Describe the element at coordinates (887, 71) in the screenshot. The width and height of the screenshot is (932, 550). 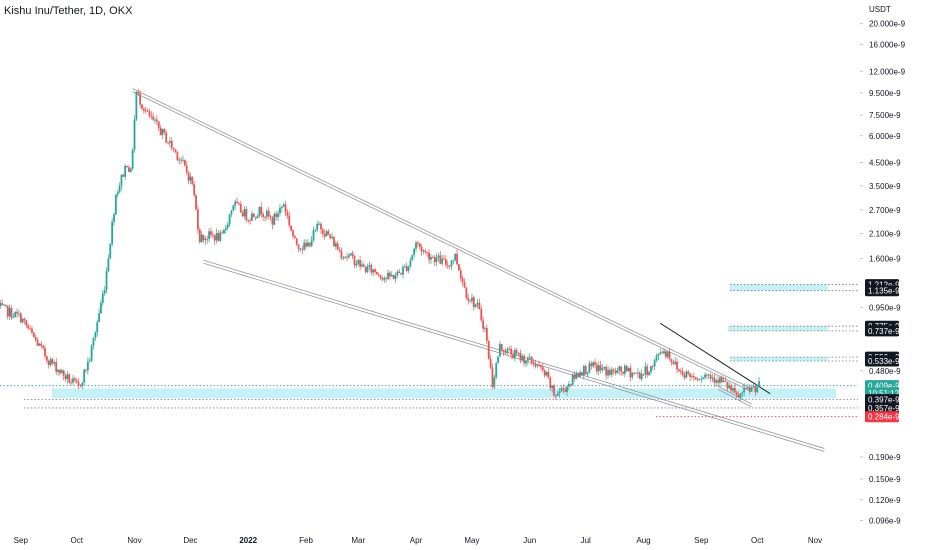
I see `y-tick-label: 12.000e-9` at that location.